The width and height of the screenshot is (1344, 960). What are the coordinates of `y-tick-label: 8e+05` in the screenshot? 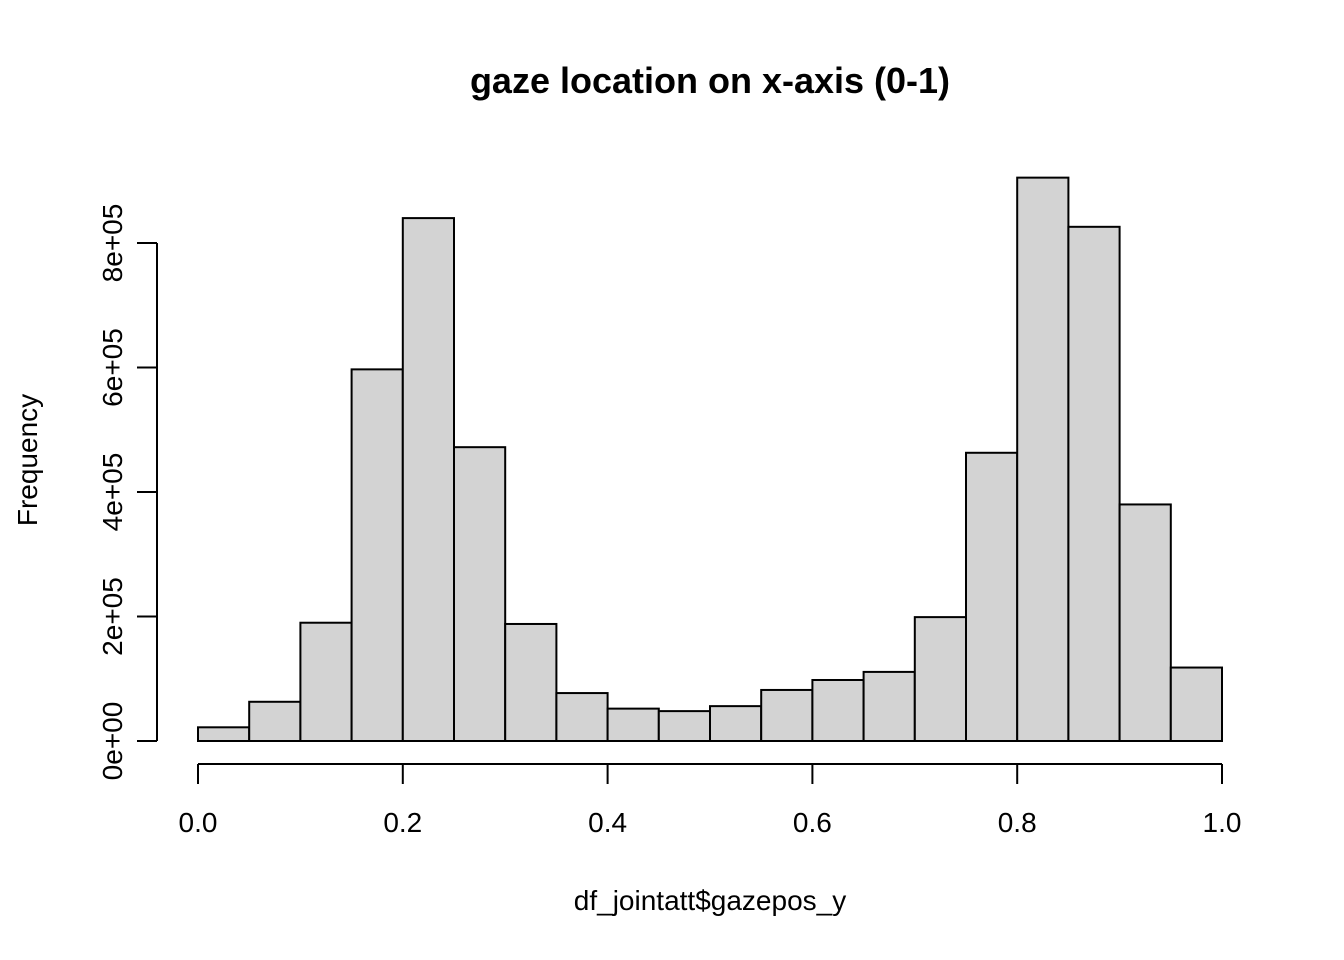 It's located at (112, 243).